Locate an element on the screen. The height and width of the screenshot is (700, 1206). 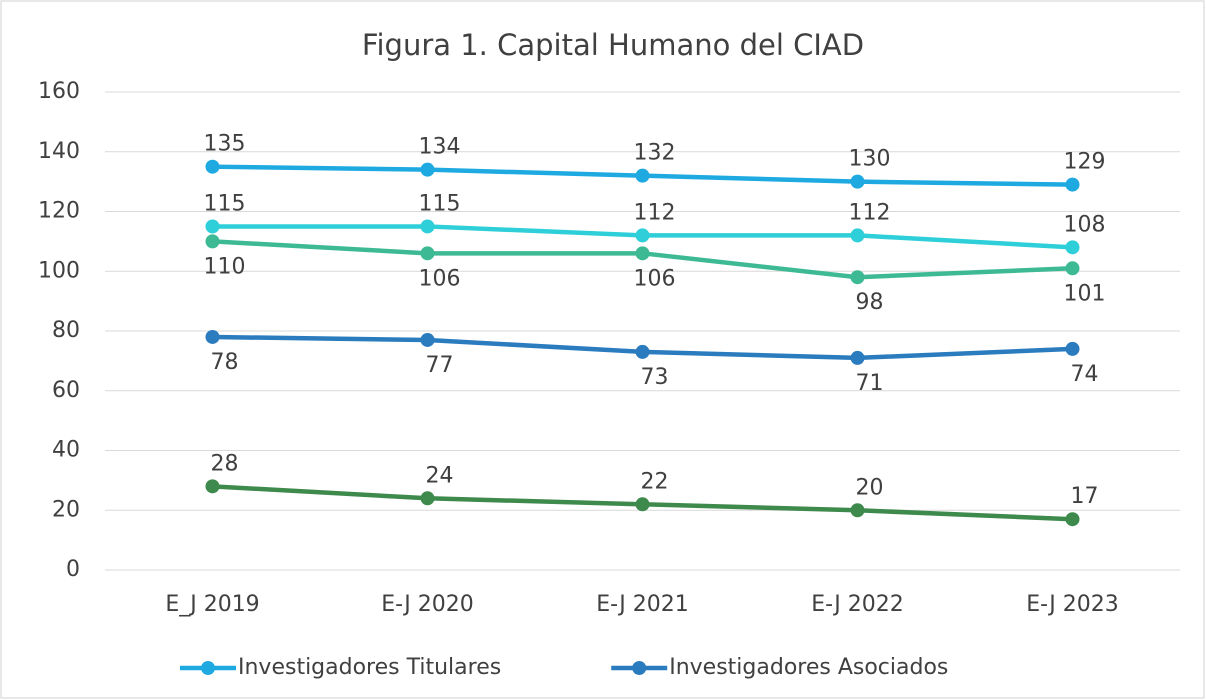
y-tick-label: 20 is located at coordinates (66, 509).